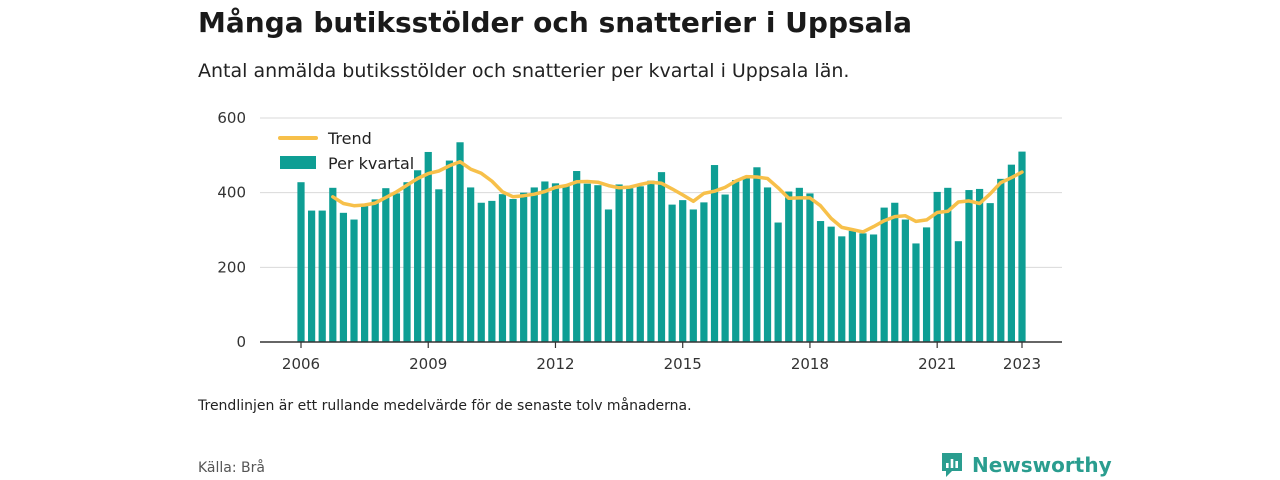 The width and height of the screenshot is (1280, 480). I want to click on y-tick-label: 600, so click(231, 118).